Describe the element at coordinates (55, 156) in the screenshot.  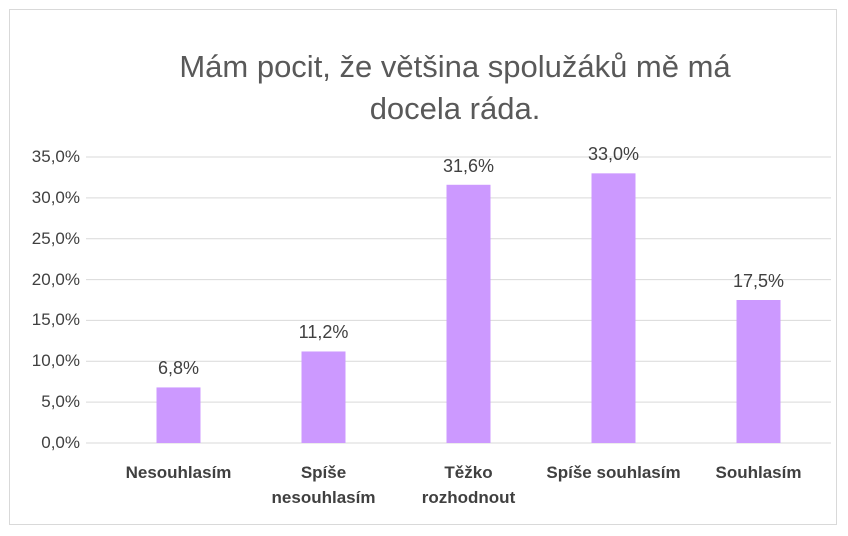
I see `y-tick-label: 35,0%` at that location.